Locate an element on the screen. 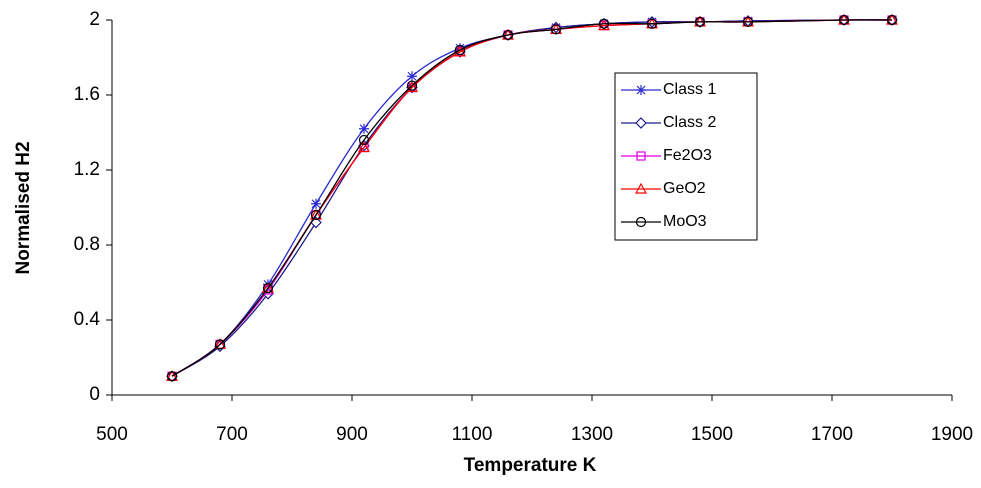 This screenshot has width=981, height=488. x-axis-title: Temperature K is located at coordinates (530, 465).